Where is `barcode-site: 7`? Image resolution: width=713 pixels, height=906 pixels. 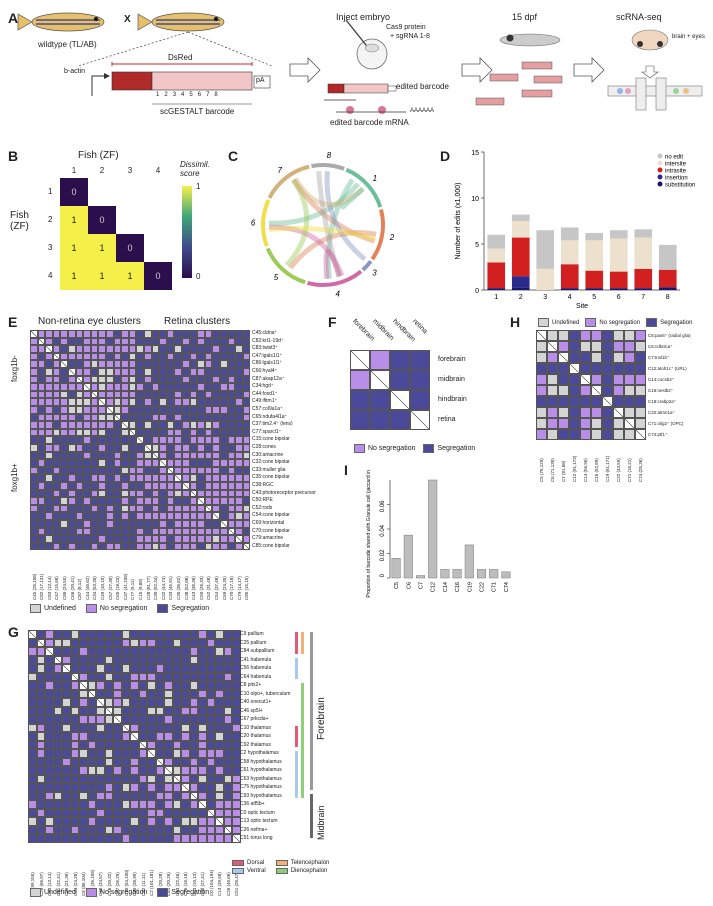
barcode-site: 7 is located at coordinates (208, 95).